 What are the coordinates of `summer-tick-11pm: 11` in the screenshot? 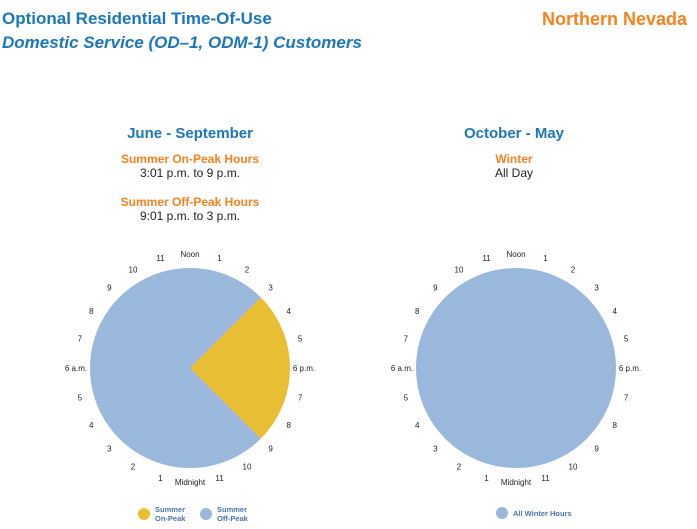 It's located at (219, 478).